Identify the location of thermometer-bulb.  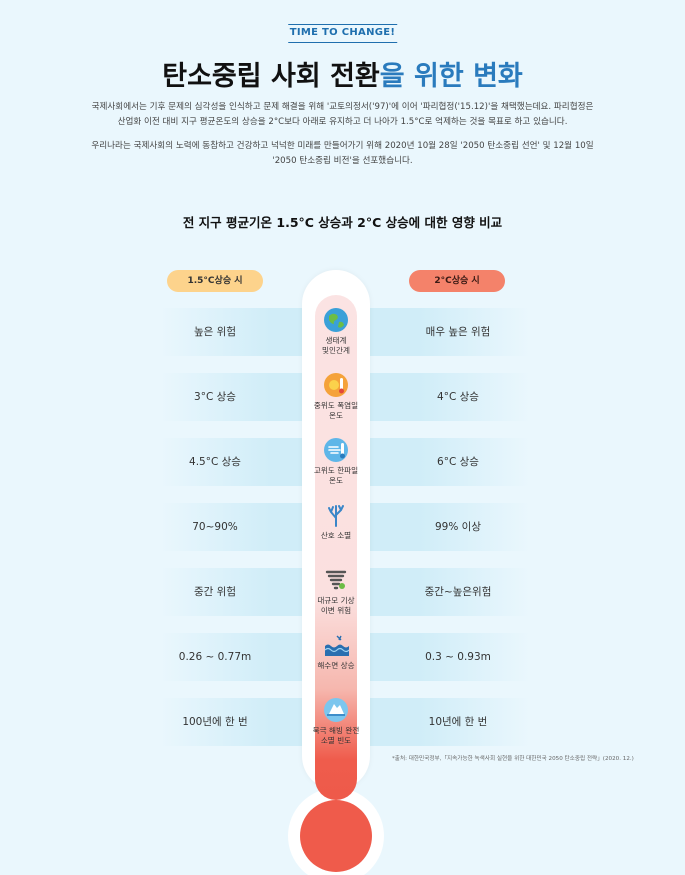
(336, 836).